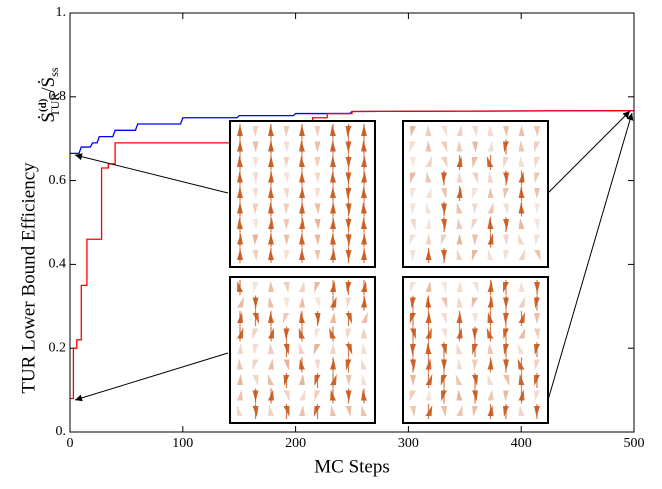 Image resolution: width=662 pixels, height=489 pixels. What do you see at coordinates (48, 85) in the screenshot?
I see `annot-divider: /Ṡ` at bounding box center [48, 85].